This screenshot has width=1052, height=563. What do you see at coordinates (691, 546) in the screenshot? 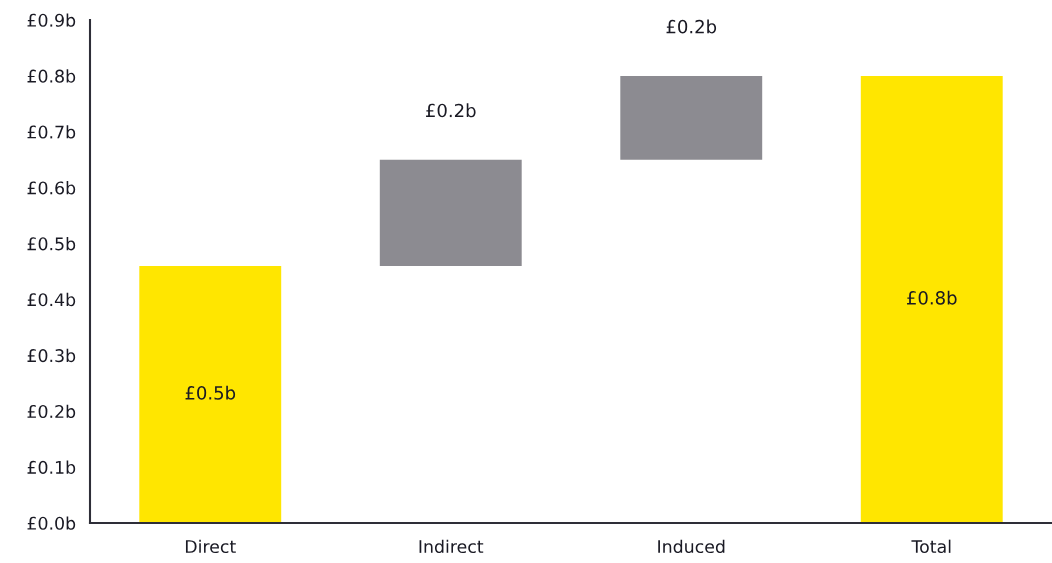
I see `x-tick-label: Induced` at bounding box center [691, 546].